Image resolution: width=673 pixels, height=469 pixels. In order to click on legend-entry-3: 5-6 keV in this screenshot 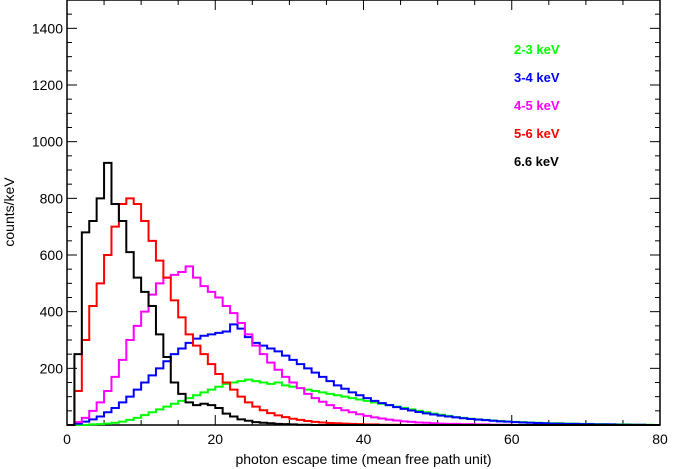, I will do `click(537, 133)`.